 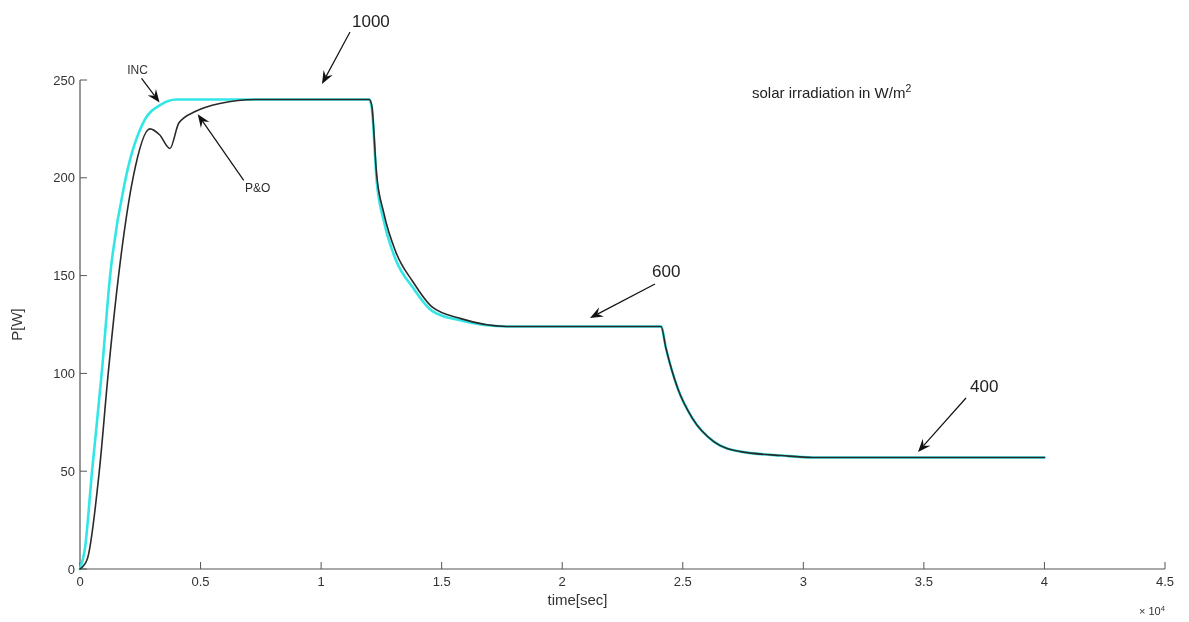 I want to click on text: × 10$^{4}$, so click(x=1152, y=610).